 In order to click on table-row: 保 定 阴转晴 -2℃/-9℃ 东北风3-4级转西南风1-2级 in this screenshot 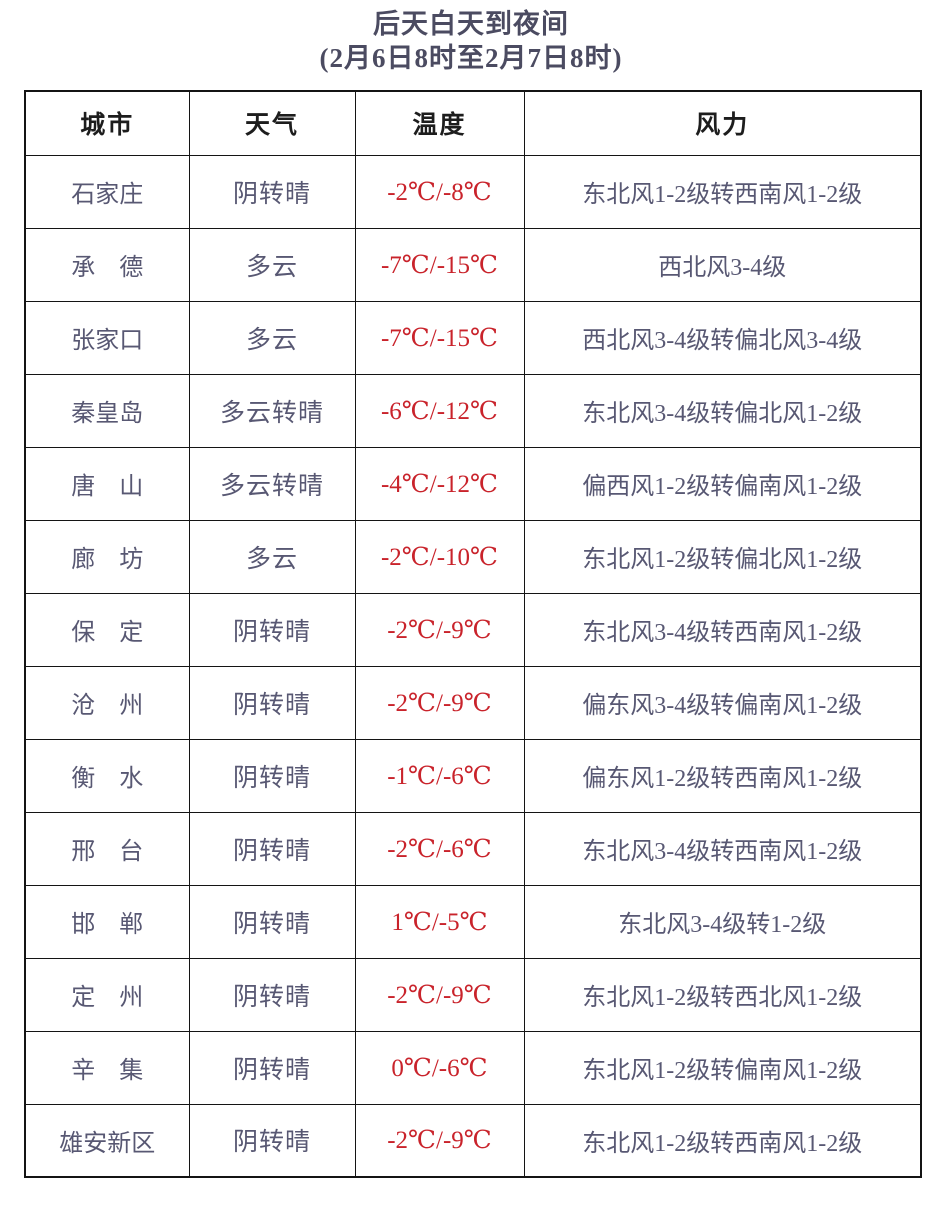, I will do `click(473, 629)`.